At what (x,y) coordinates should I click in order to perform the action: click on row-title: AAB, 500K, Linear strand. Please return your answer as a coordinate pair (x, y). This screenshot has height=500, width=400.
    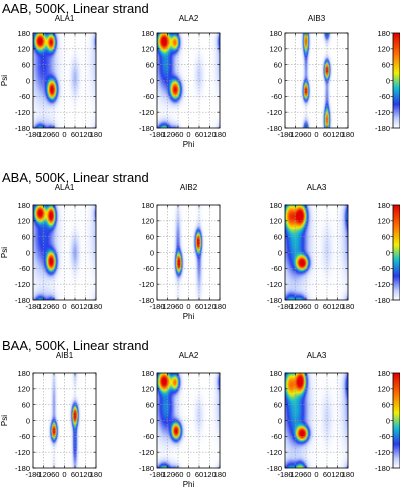
    Looking at the image, I should click on (75, 8).